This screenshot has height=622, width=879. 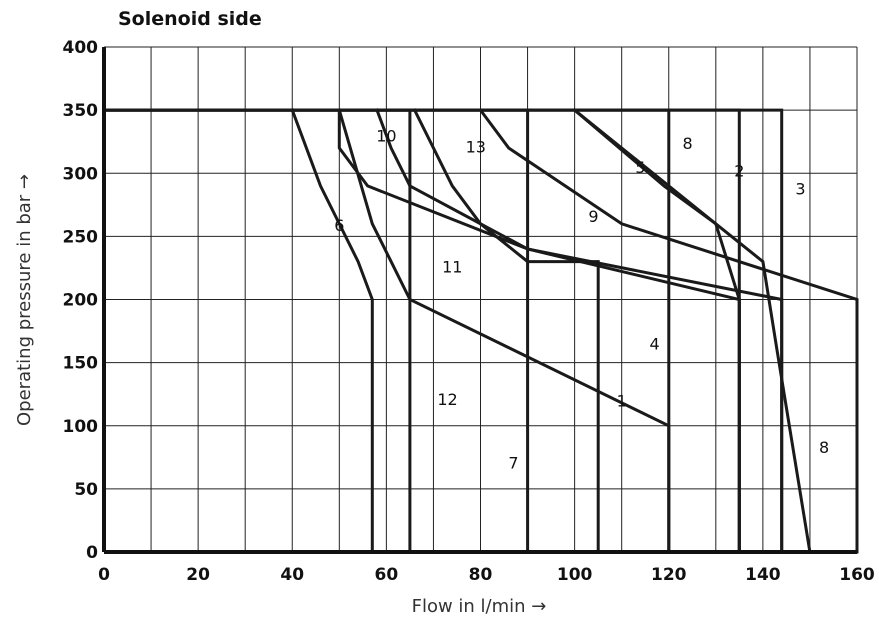 What do you see at coordinates (24, 300) in the screenshot?
I see `y-axis-label: Operating pressure in bar →` at bounding box center [24, 300].